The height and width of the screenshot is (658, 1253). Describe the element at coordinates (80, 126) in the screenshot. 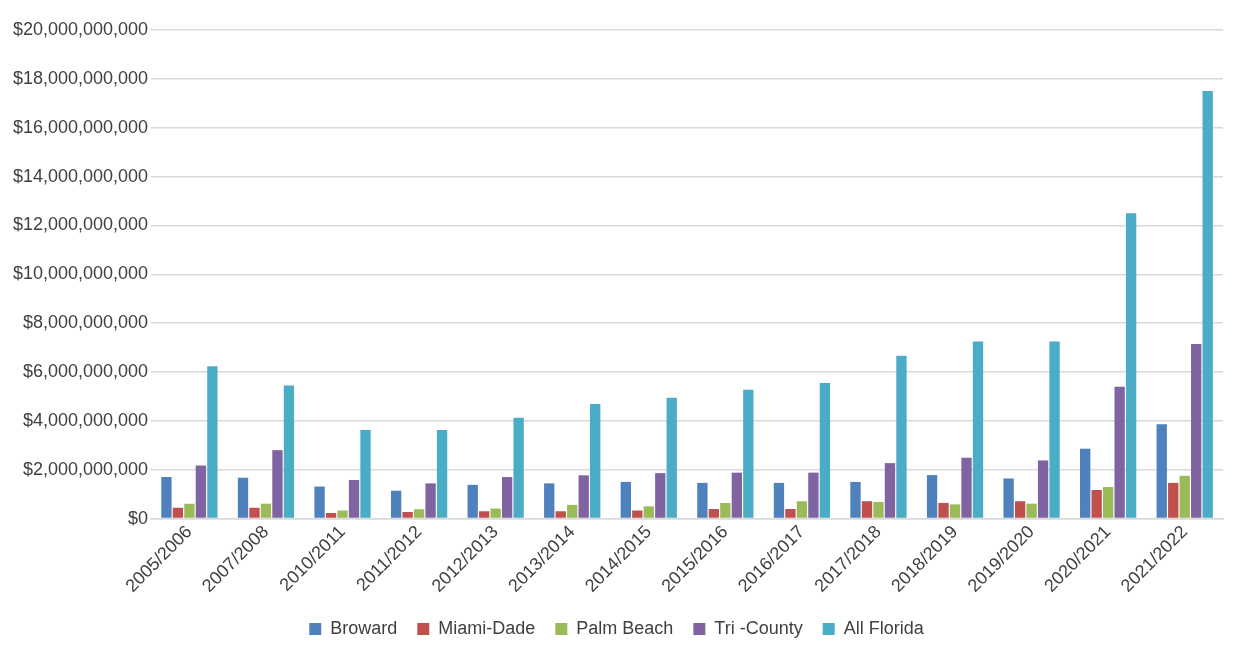

I see `y-tick-label: $16,000,000,000` at that location.